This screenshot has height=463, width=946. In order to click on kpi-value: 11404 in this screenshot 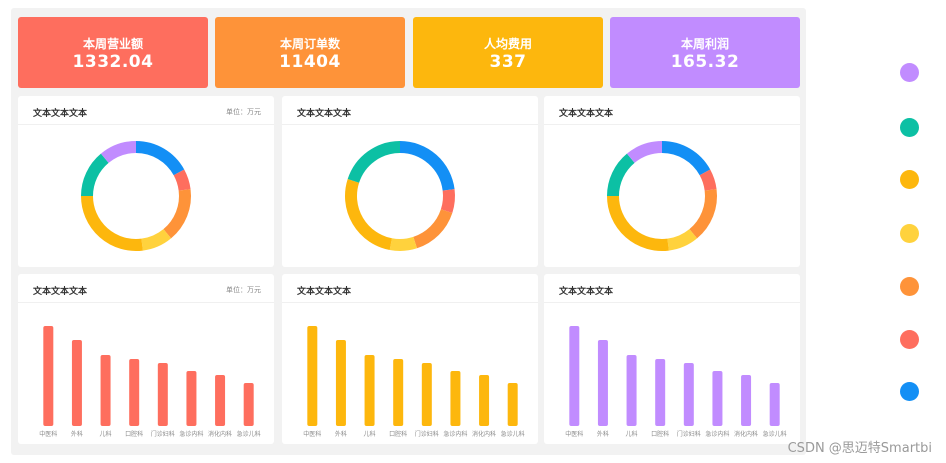, I will do `click(310, 62)`.